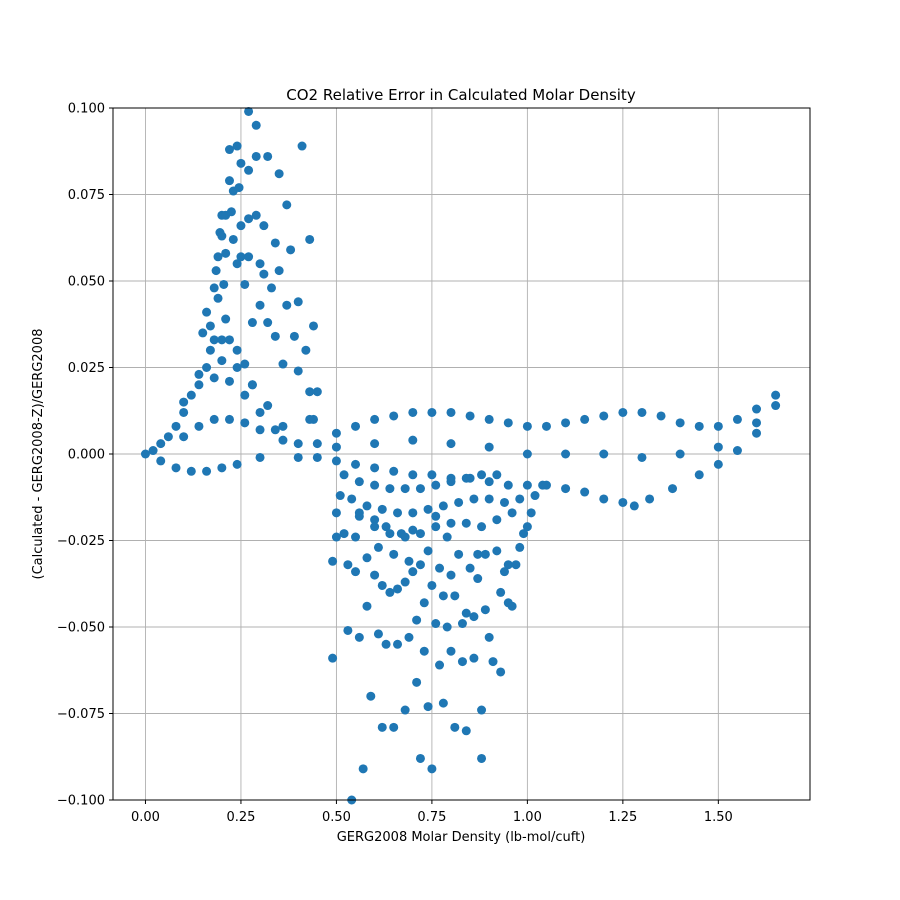 The height and width of the screenshot is (900, 900). I want to click on y-axis-label: (Calculated - GERG2008-Z)/GERG2008, so click(38, 454).